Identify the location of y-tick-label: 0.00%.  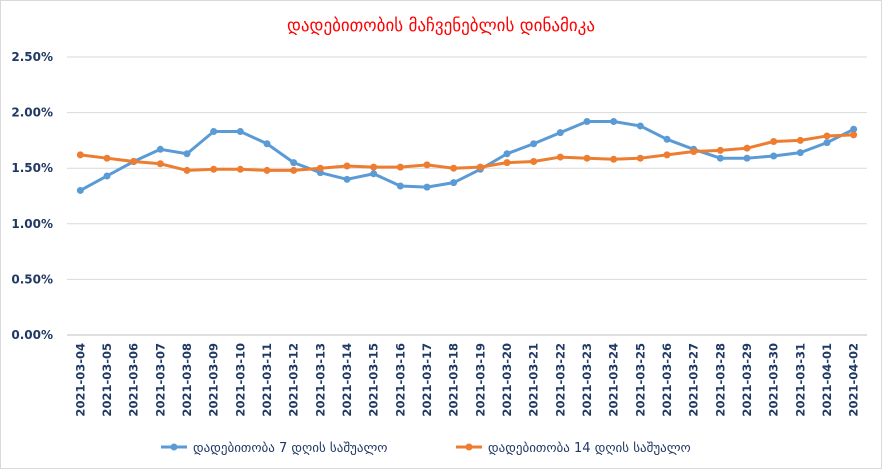
(32, 335).